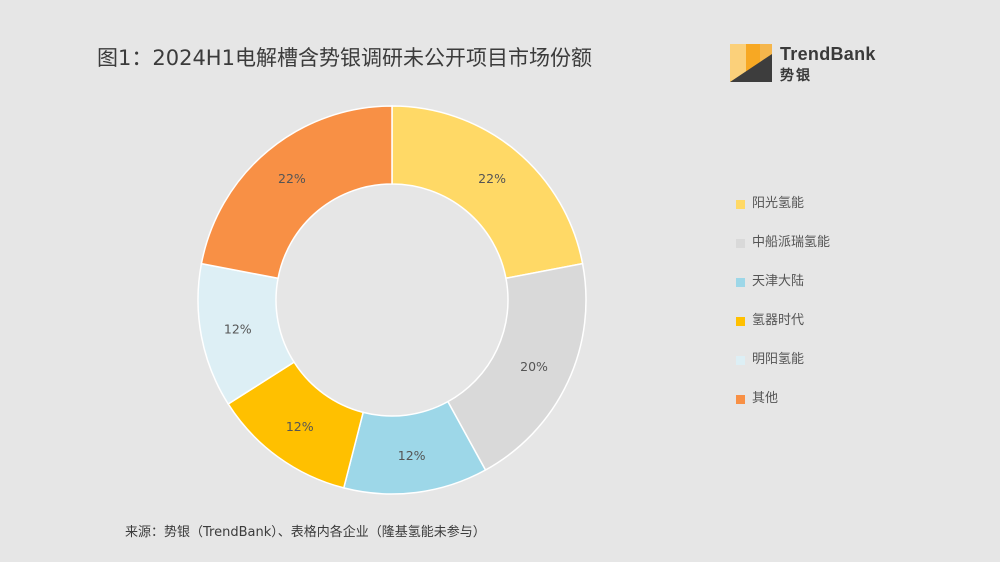  I want to click on legend-item: 中船派瑞氢能, so click(783, 253).